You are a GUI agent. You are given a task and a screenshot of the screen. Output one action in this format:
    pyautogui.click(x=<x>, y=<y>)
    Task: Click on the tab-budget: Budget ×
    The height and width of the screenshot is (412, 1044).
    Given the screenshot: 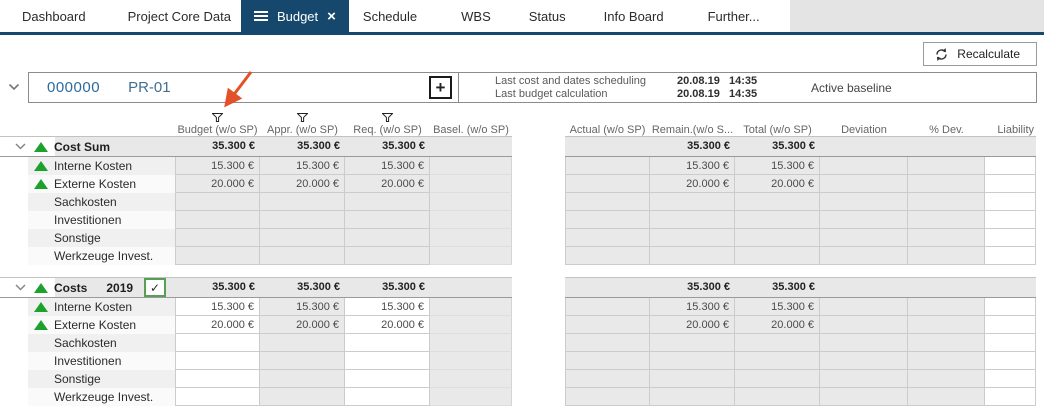 What is the action you would take?
    pyautogui.click(x=294, y=16)
    